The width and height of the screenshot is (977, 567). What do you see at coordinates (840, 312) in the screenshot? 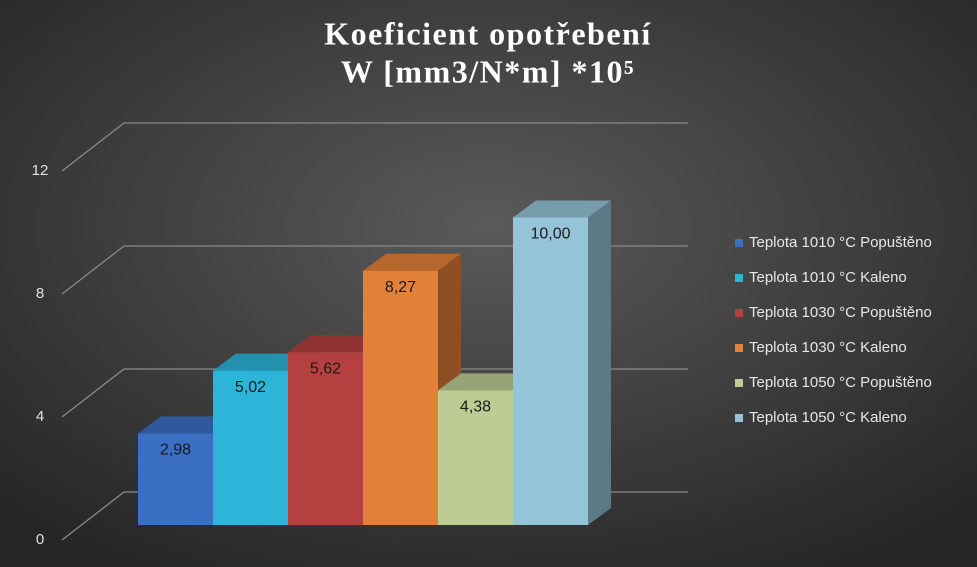
I see `legend-label: Teplota 1030 °C Popuštěno` at bounding box center [840, 312].